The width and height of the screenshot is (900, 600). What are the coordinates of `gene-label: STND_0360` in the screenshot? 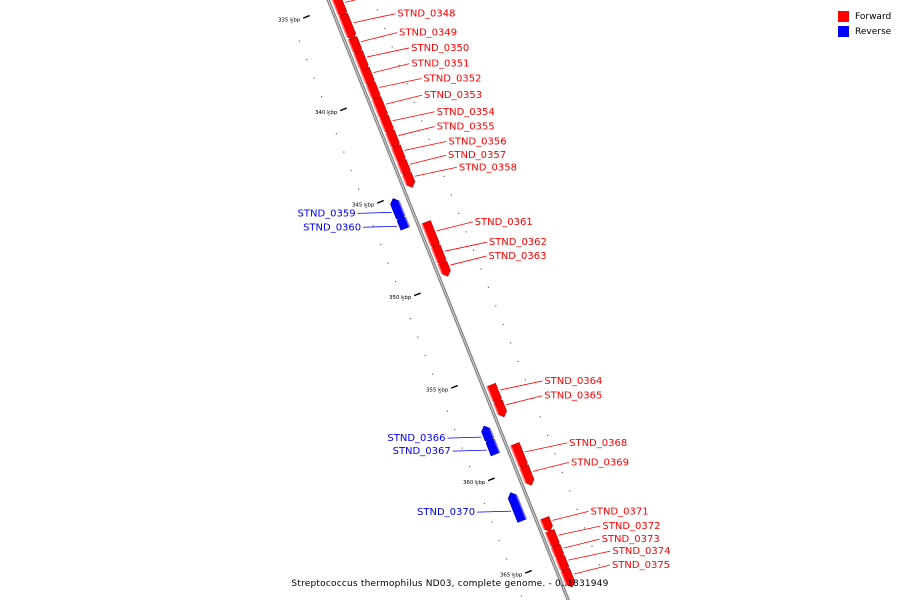 It's located at (332, 227).